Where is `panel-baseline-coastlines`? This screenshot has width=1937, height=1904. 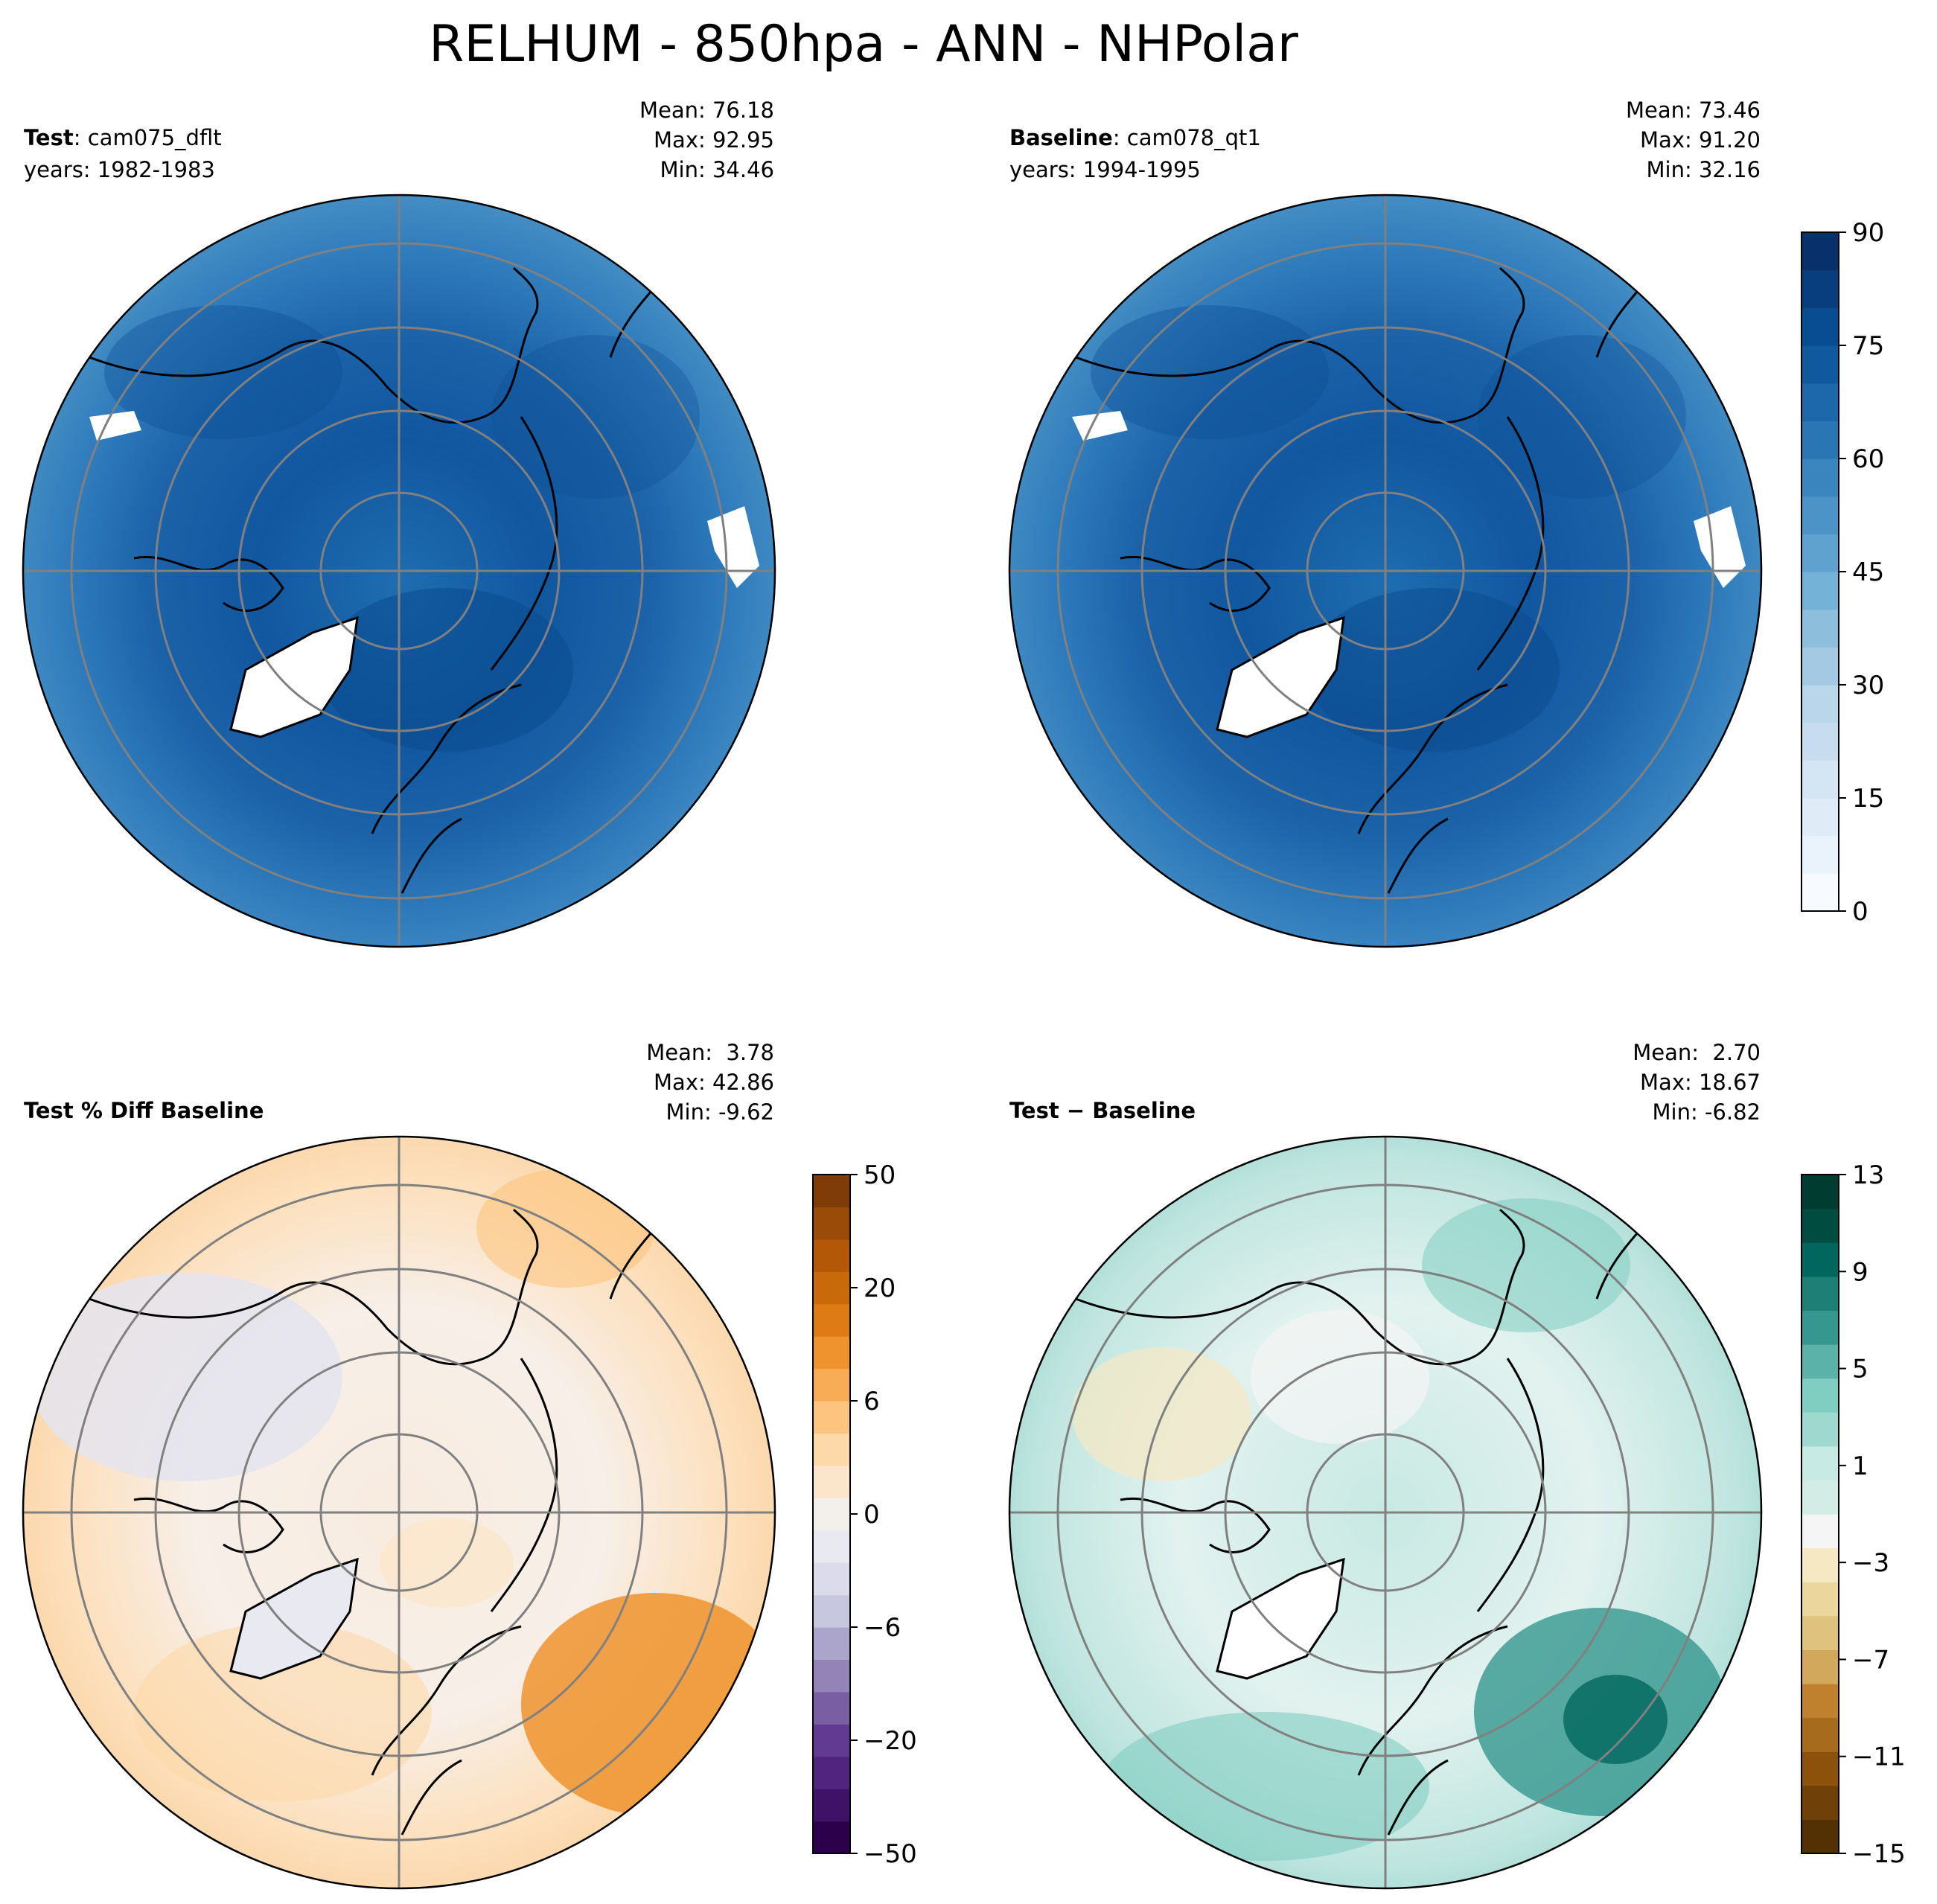 panel-baseline-coastlines is located at coordinates (1366, 580).